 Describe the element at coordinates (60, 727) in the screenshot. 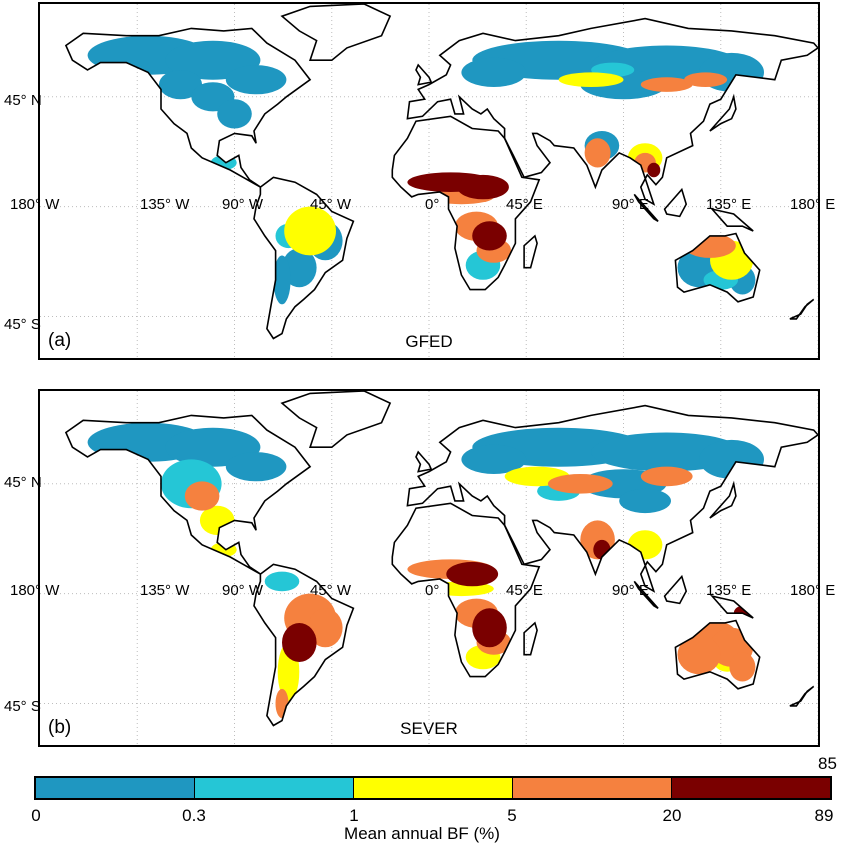

I see `panel-letter: (b)` at that location.